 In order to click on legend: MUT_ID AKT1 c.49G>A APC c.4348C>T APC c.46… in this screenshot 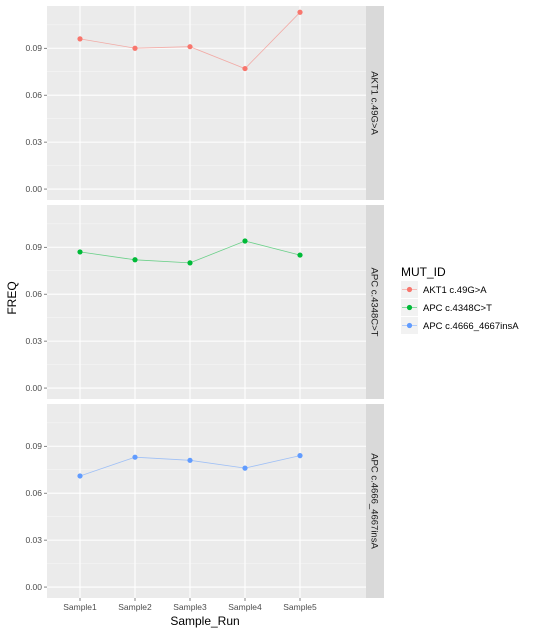, I will do `click(460, 299)`.